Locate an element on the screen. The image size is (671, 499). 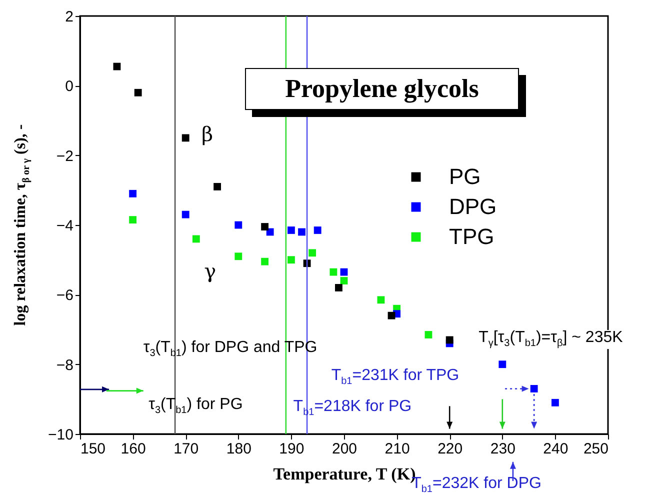
annotation: β is located at coordinates (207, 134).